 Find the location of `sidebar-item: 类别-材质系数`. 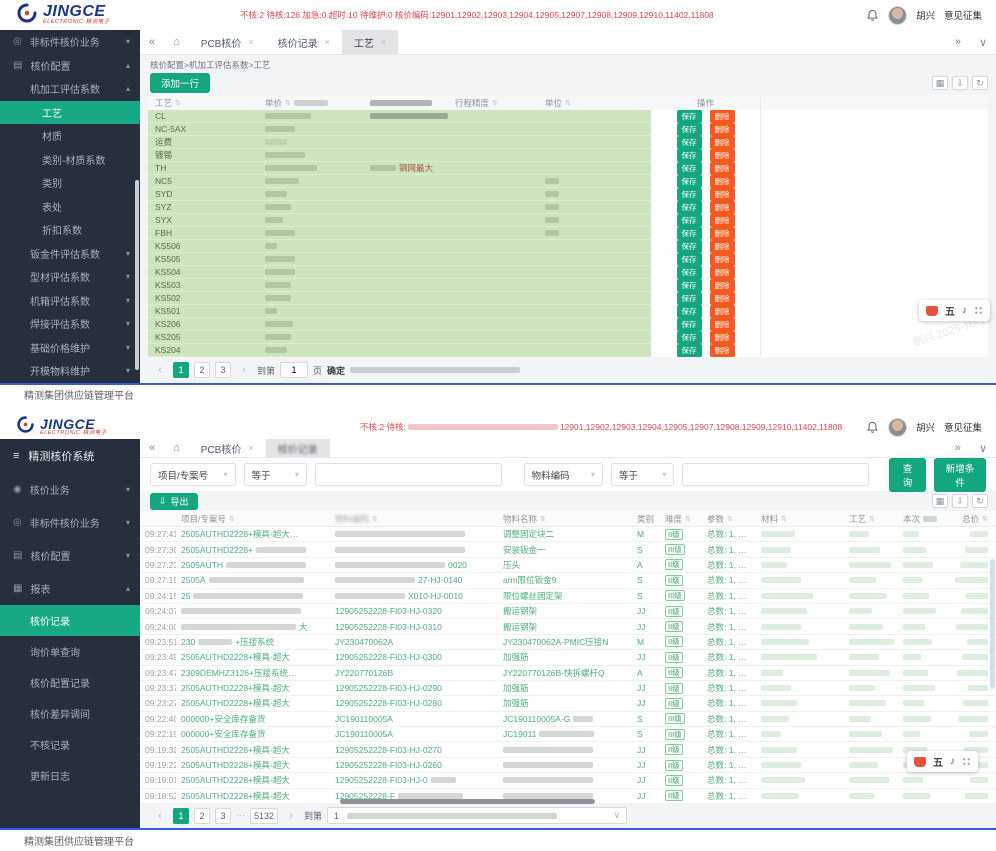

sidebar-item: 类别-材质系数 is located at coordinates (70, 160).